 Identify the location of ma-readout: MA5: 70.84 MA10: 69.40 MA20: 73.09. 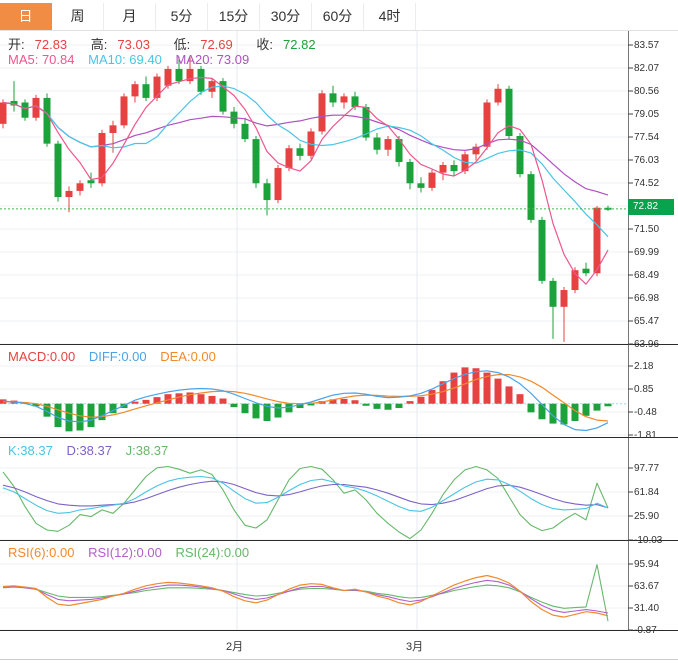
(133, 59).